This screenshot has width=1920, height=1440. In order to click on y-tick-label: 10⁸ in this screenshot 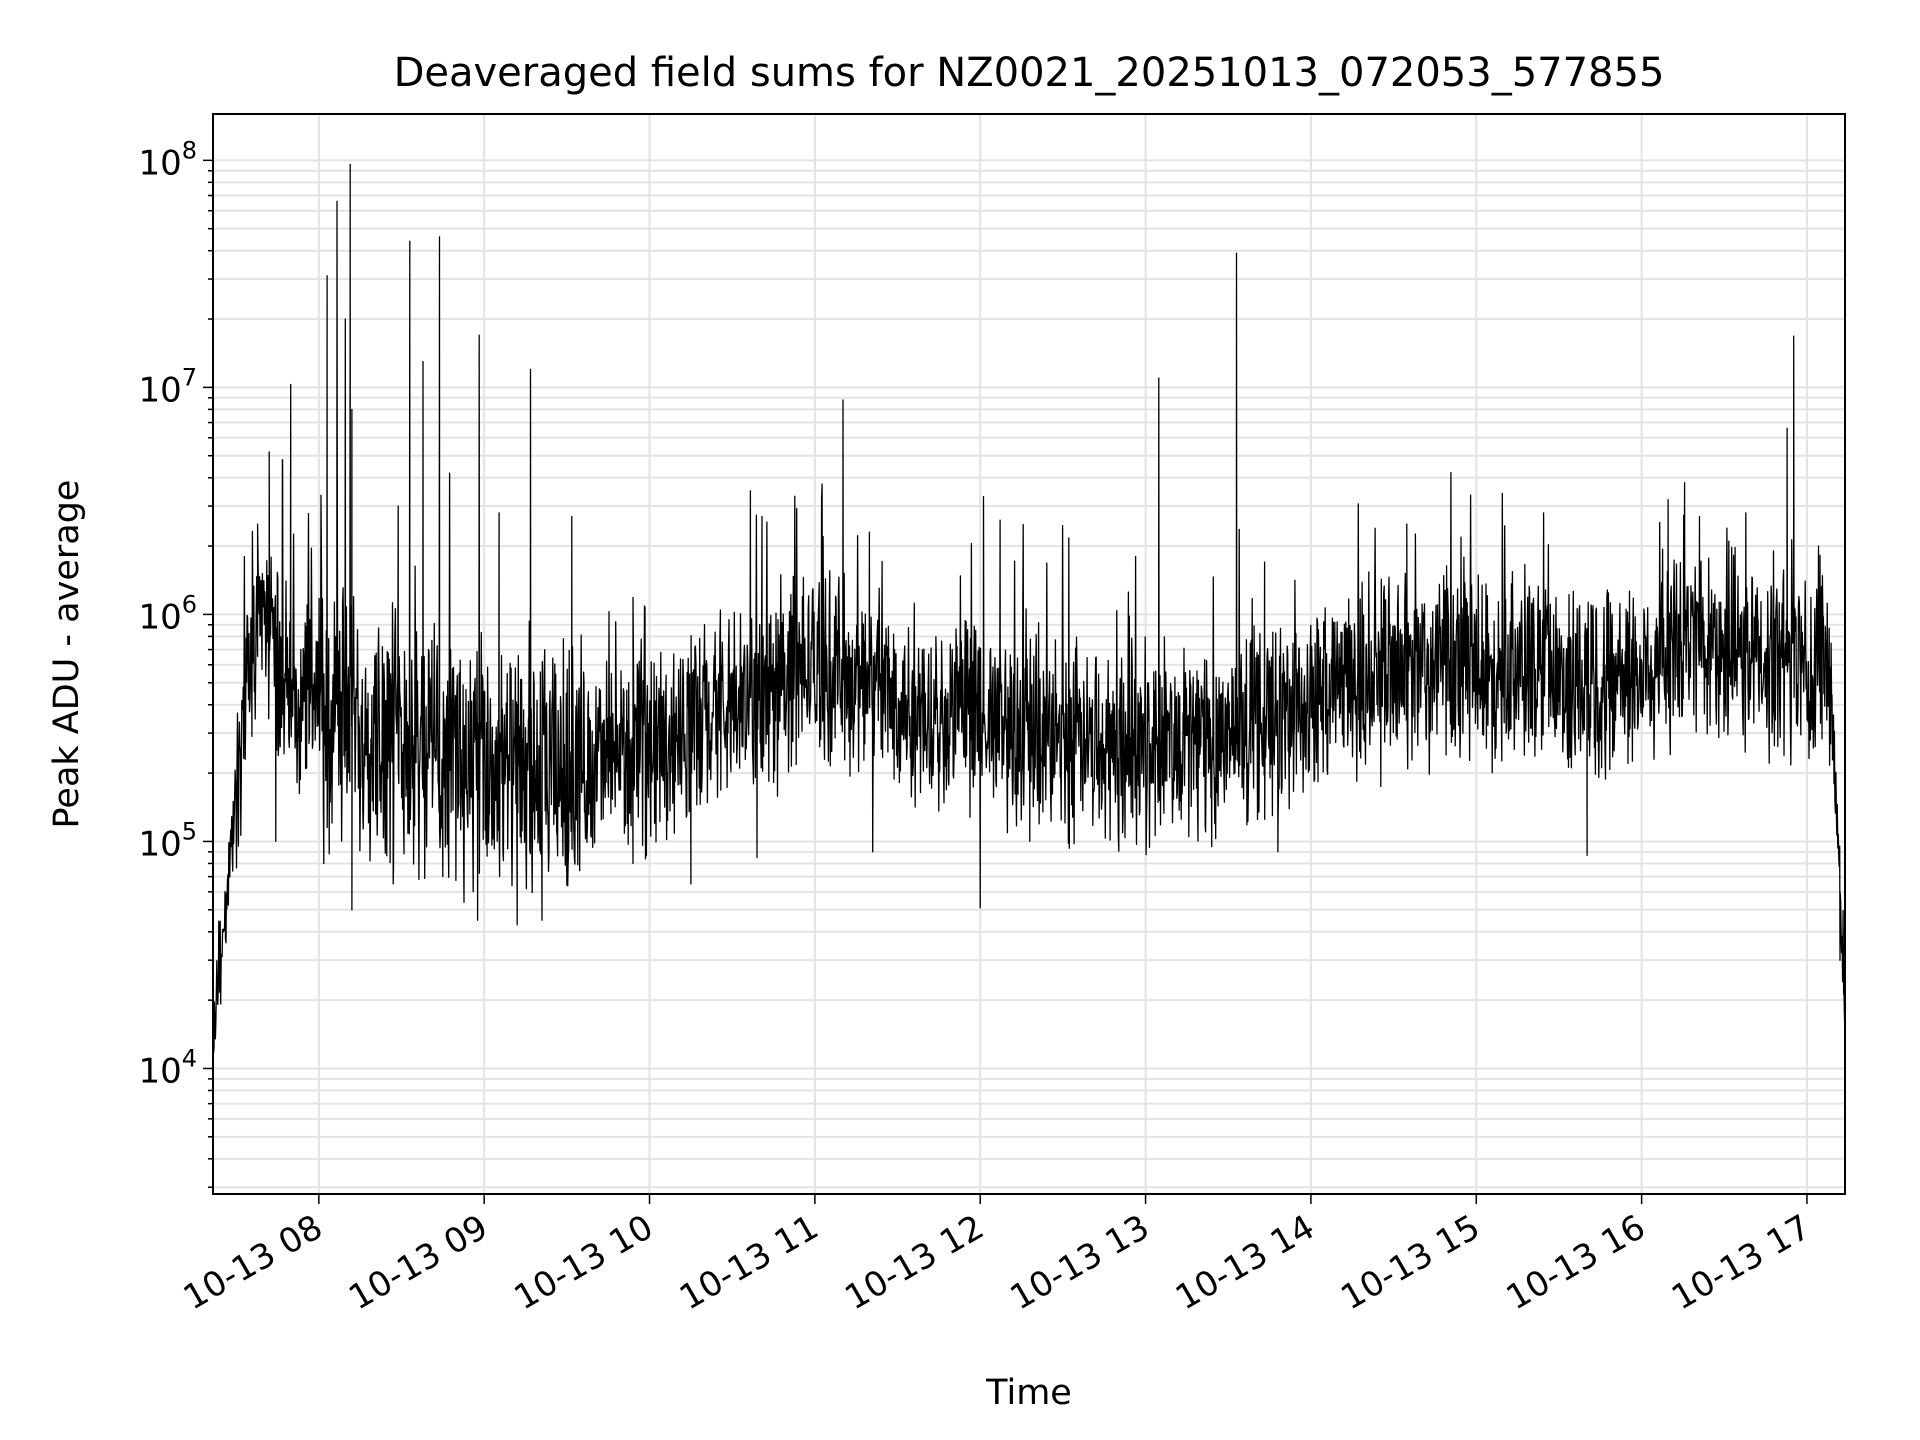, I will do `click(167, 159)`.